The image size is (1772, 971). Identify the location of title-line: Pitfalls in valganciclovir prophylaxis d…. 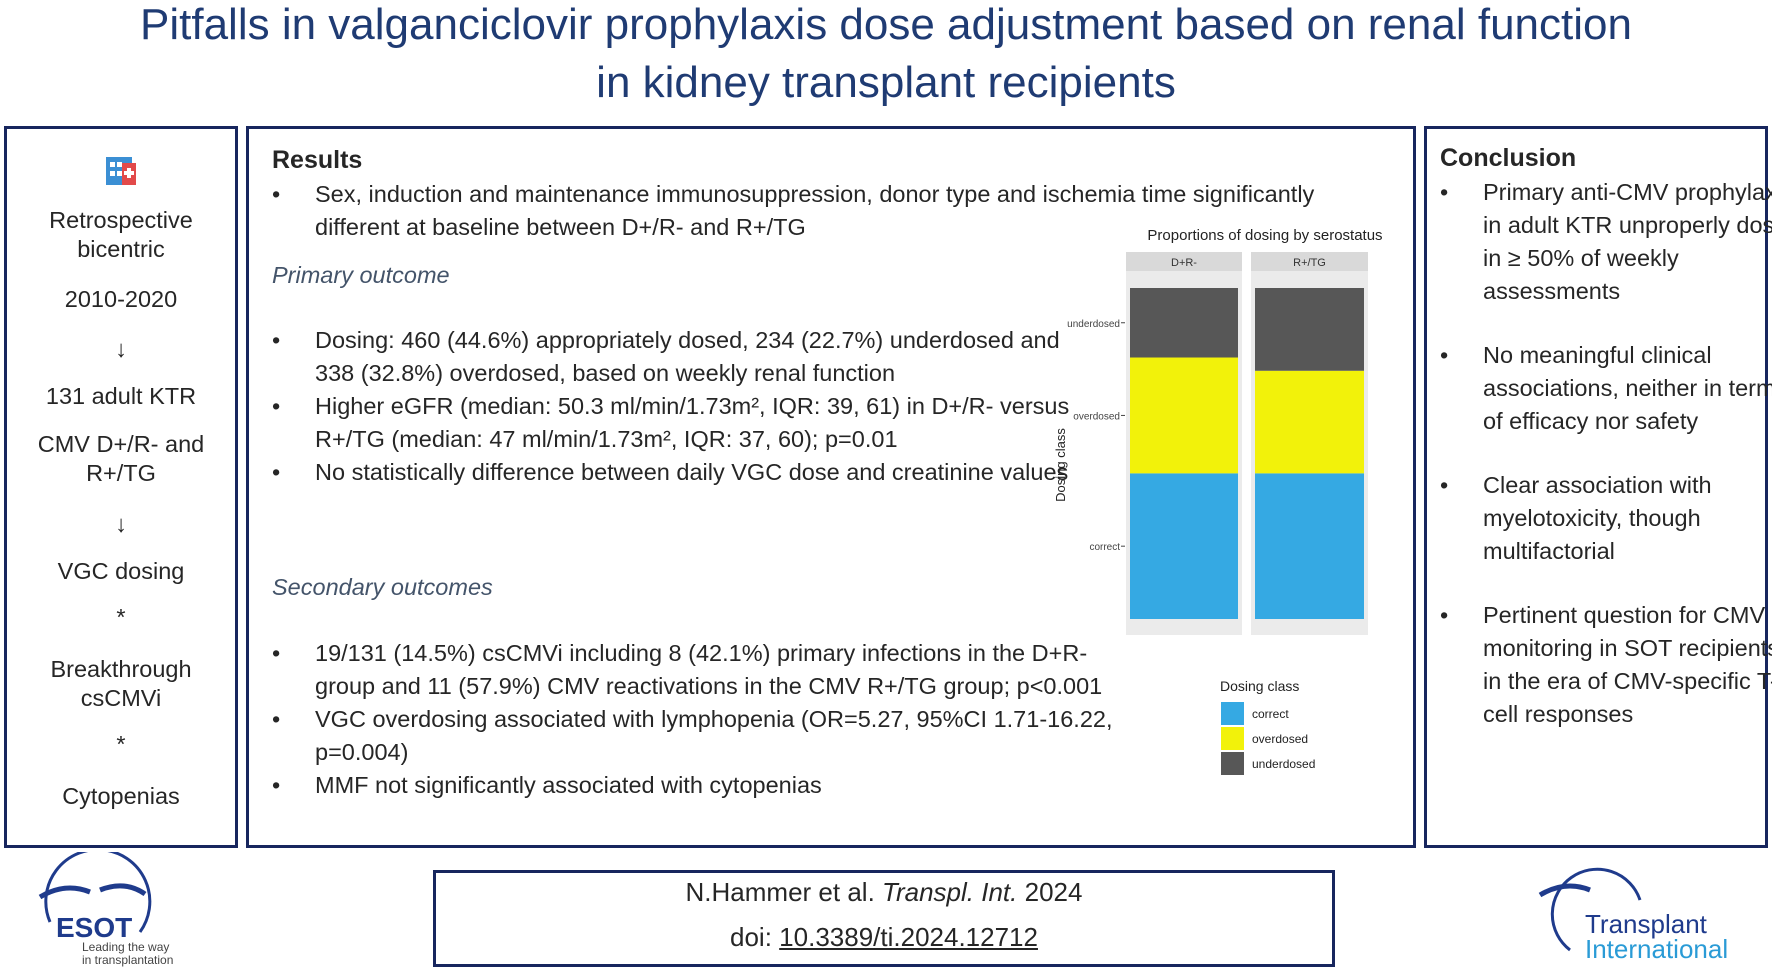
(886, 24).